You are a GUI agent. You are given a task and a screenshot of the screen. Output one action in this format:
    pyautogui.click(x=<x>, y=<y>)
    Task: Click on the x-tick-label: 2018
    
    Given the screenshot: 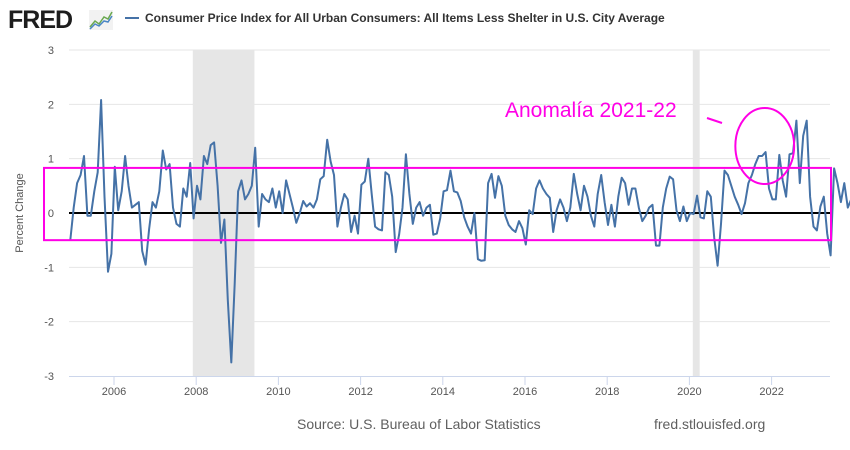 What is the action you would take?
    pyautogui.click(x=607, y=392)
    